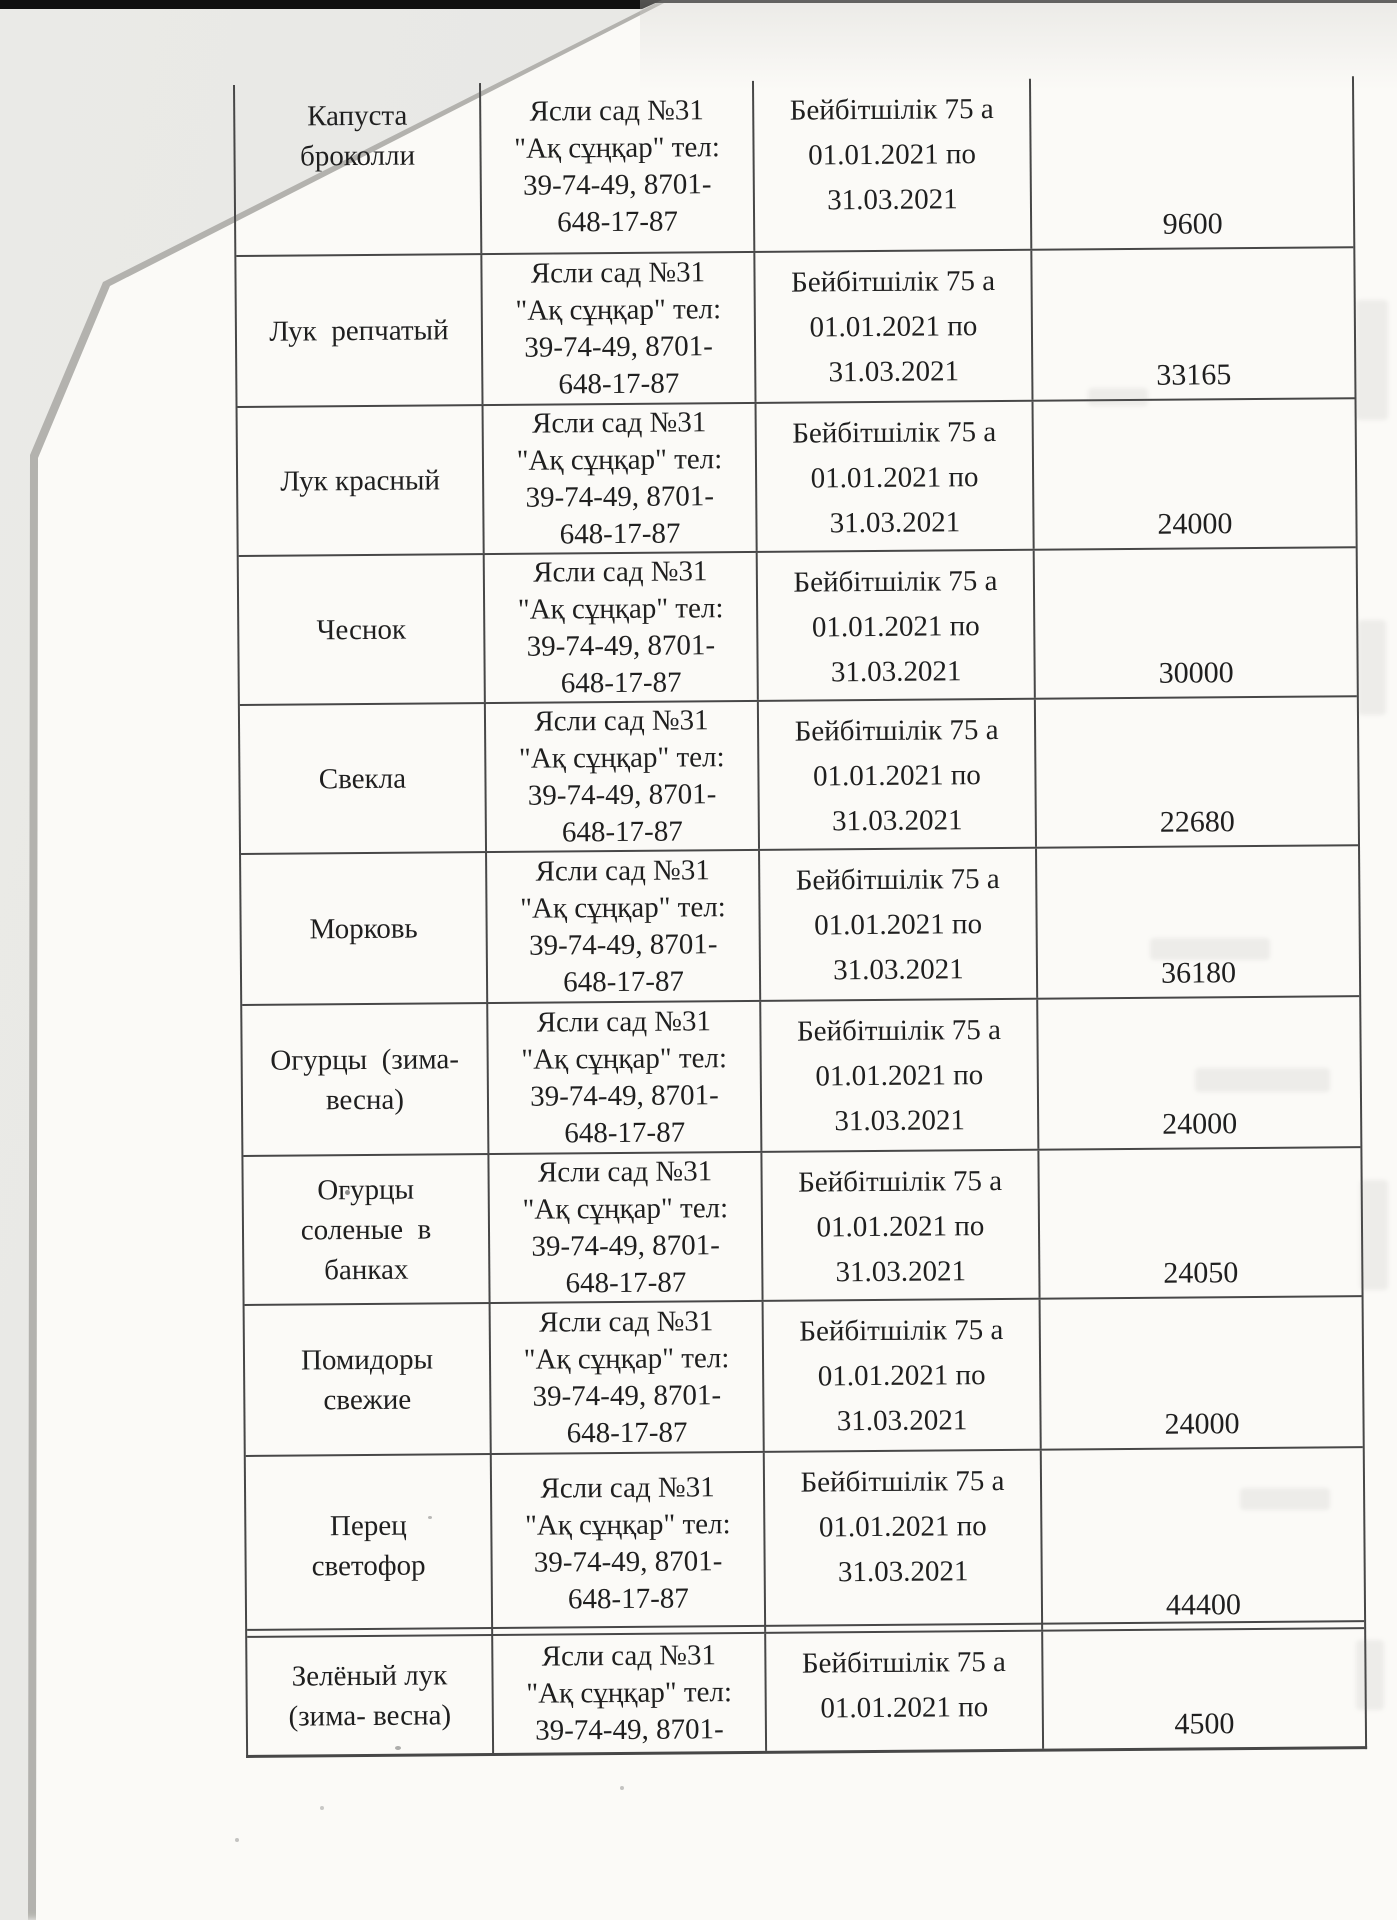 Image resolution: width=1397 pixels, height=1920 pixels. I want to click on price-value: 9600, so click(1192, 224).